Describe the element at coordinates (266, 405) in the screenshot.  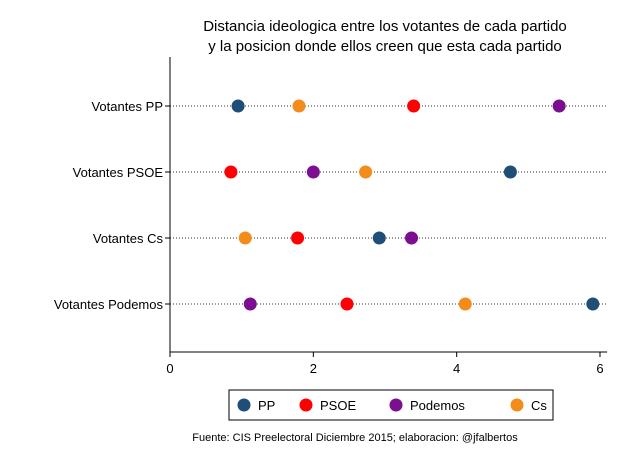
I see `legend-label-pp: PP` at that location.